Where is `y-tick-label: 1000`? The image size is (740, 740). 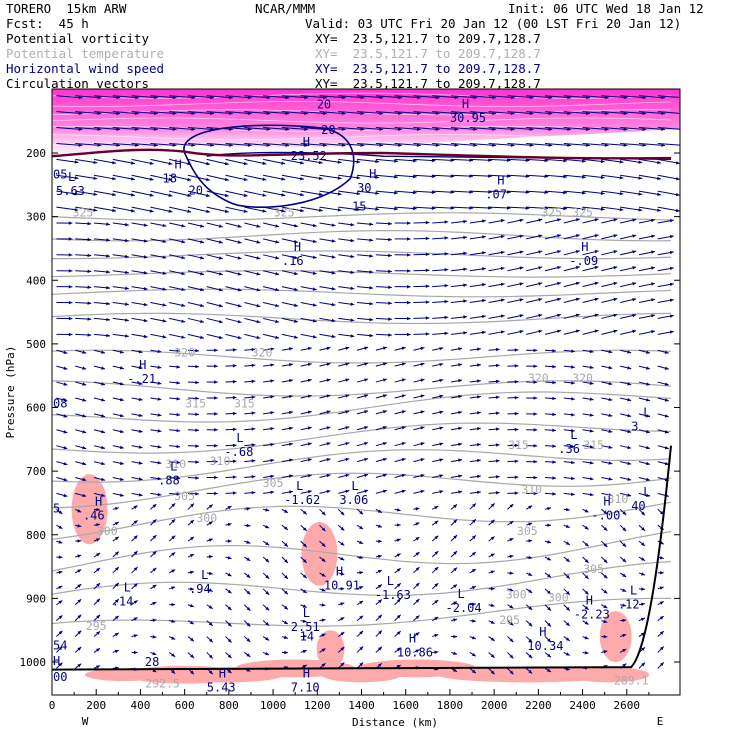 y-tick-label: 1000 is located at coordinates (33, 662).